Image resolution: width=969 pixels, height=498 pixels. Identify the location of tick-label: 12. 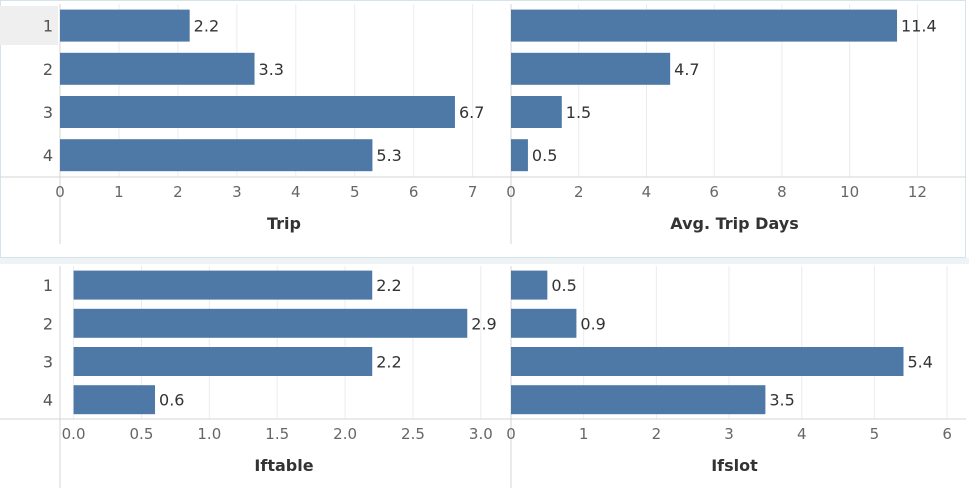
(917, 192).